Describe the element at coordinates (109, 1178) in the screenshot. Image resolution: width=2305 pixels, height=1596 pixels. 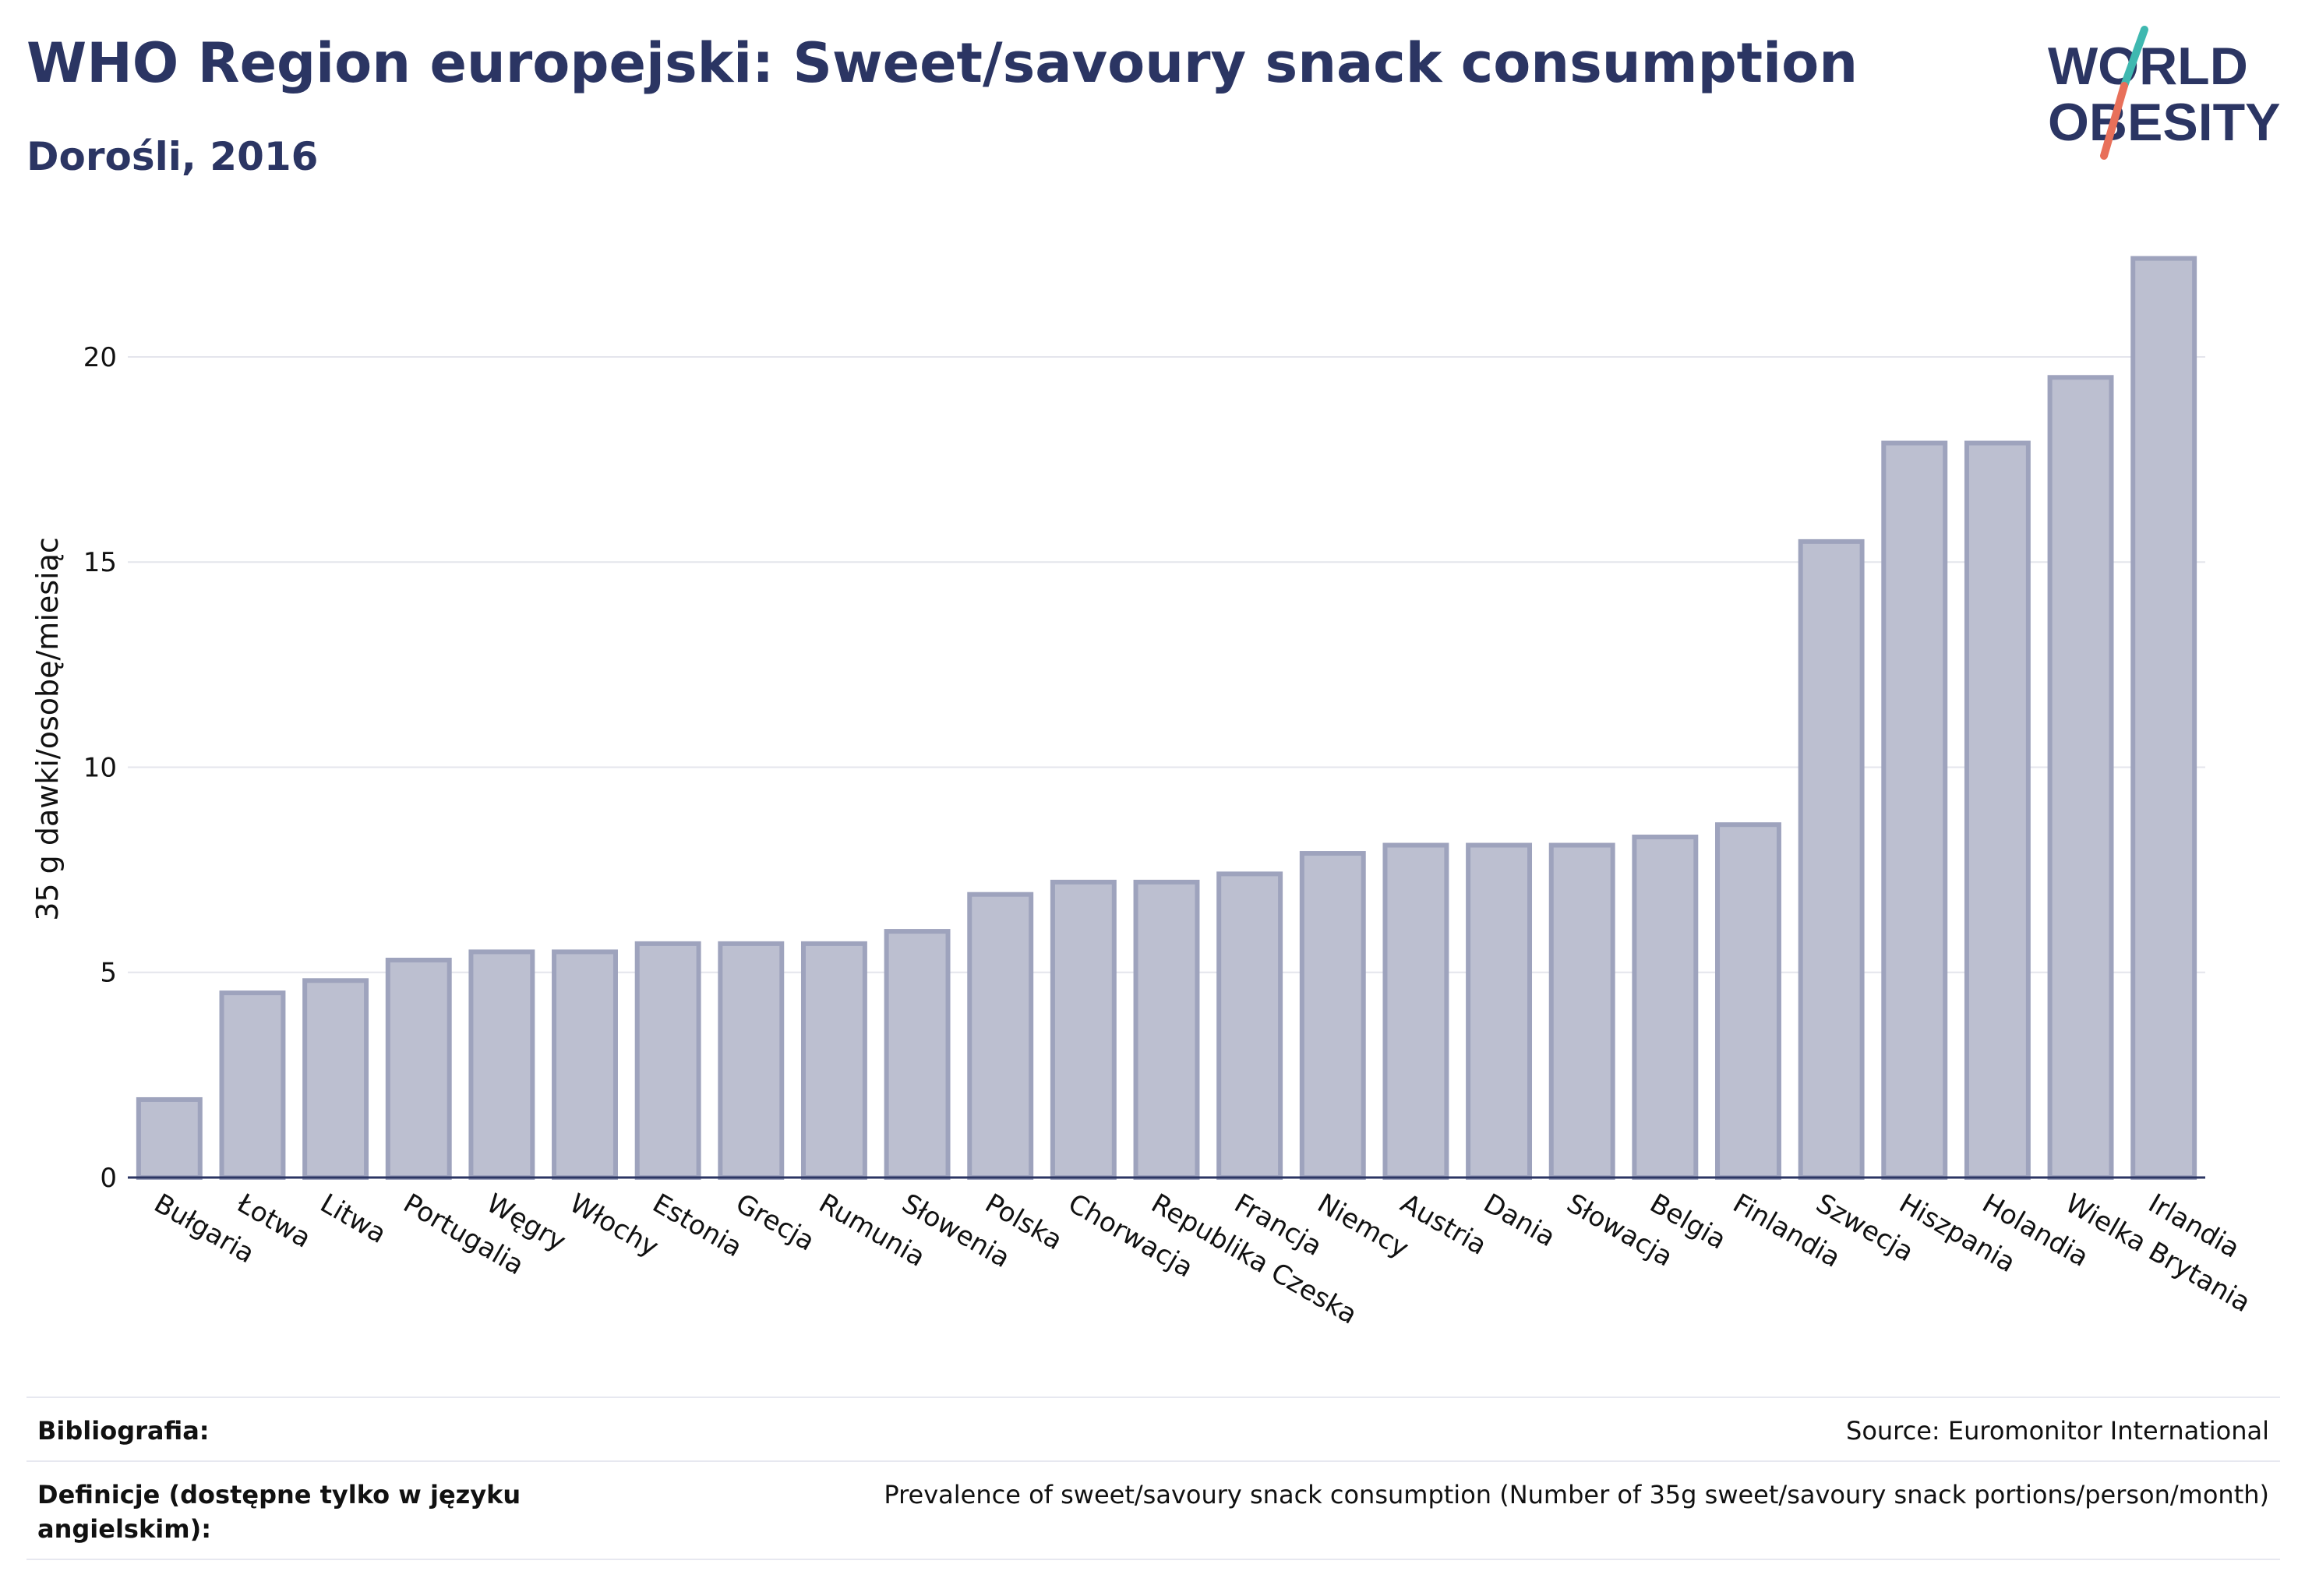
I see `y-tick-label: 0` at that location.